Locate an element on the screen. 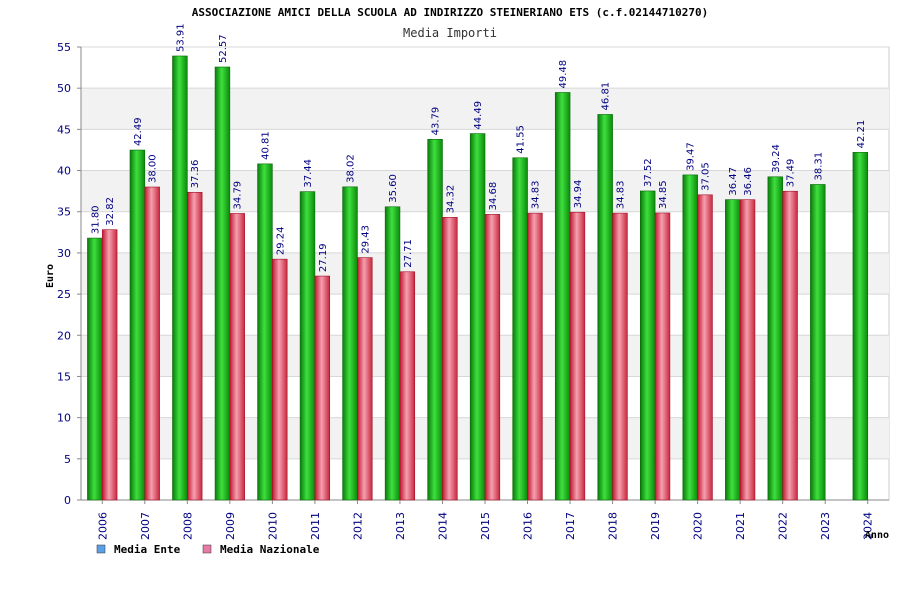 The height and width of the screenshot is (600, 900). x-tick-label: 2023 is located at coordinates (825, 526).